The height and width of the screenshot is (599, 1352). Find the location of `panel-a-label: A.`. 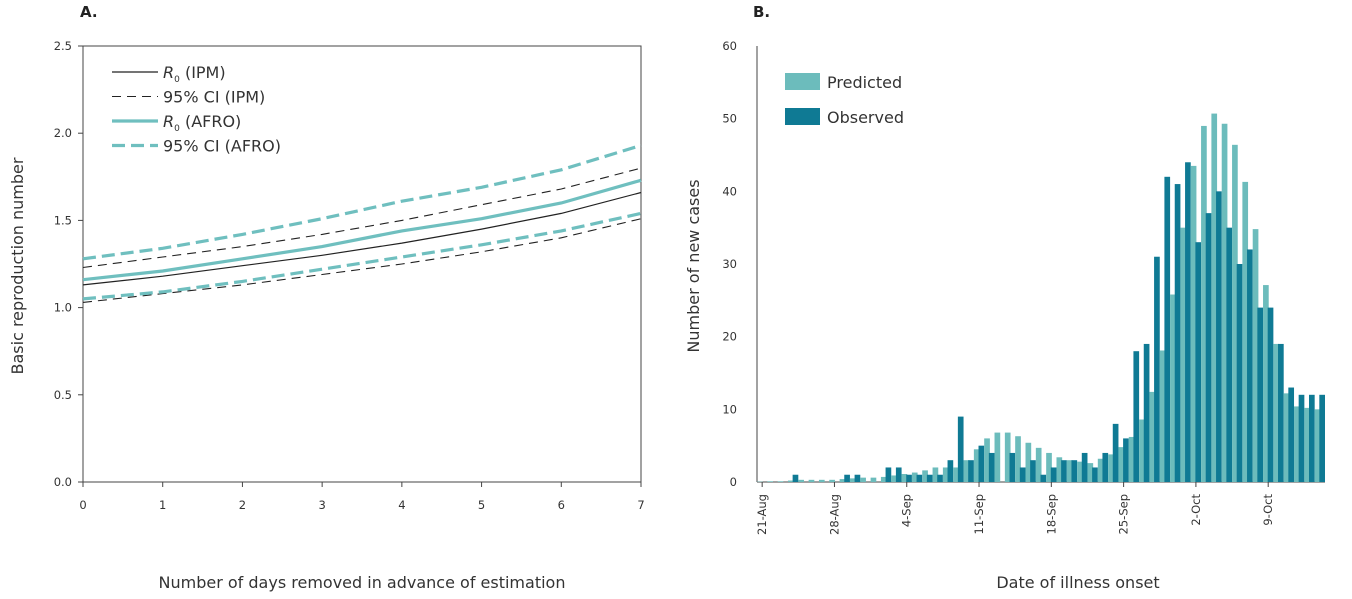

panel-a-label: A. is located at coordinates (89, 12).